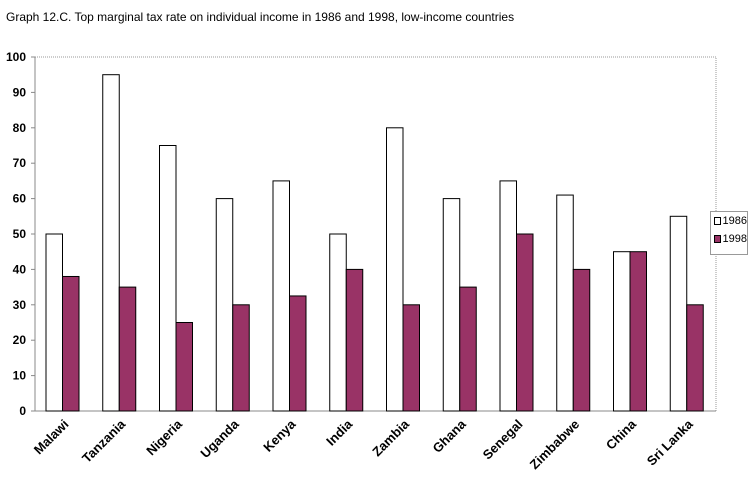 This screenshot has width=750, height=500. Describe the element at coordinates (390, 437) in the screenshot. I see `x-tick-label: Zambia` at that location.